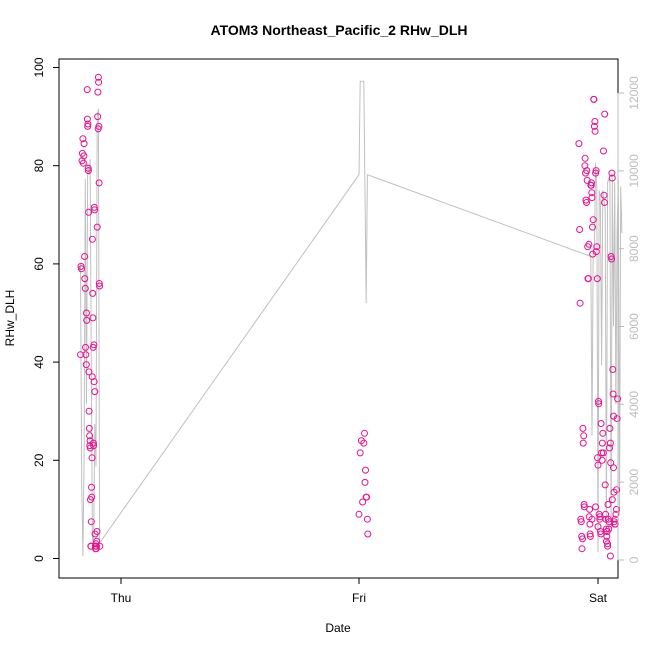  I want to click on y-axis: 0 20 40 60 80 100, so click(46, 309).